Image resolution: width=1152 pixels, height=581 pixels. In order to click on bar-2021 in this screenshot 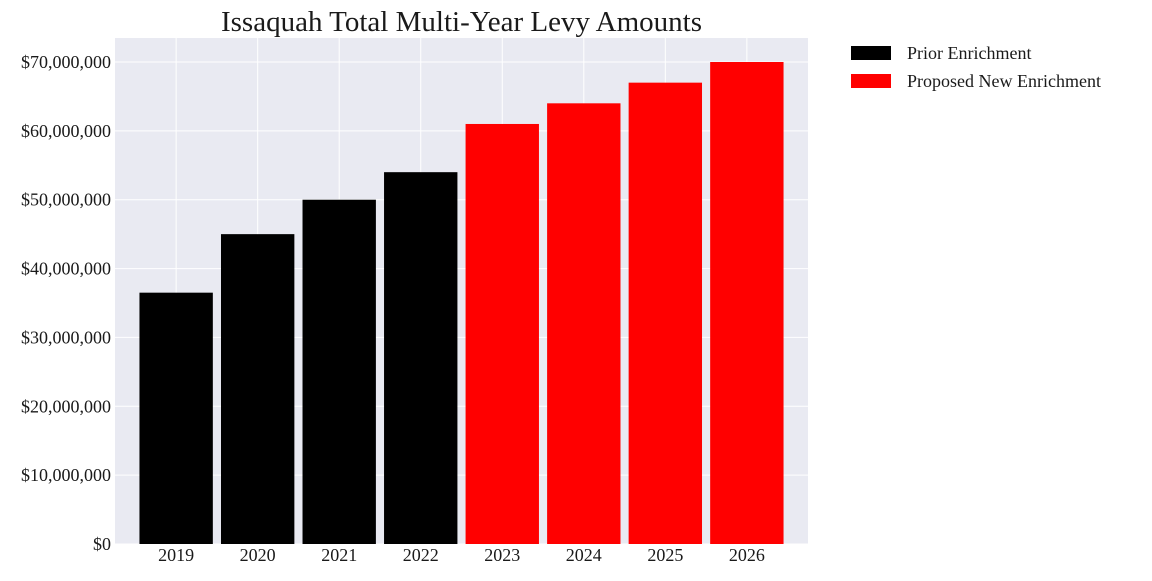, I will do `click(339, 371)`.